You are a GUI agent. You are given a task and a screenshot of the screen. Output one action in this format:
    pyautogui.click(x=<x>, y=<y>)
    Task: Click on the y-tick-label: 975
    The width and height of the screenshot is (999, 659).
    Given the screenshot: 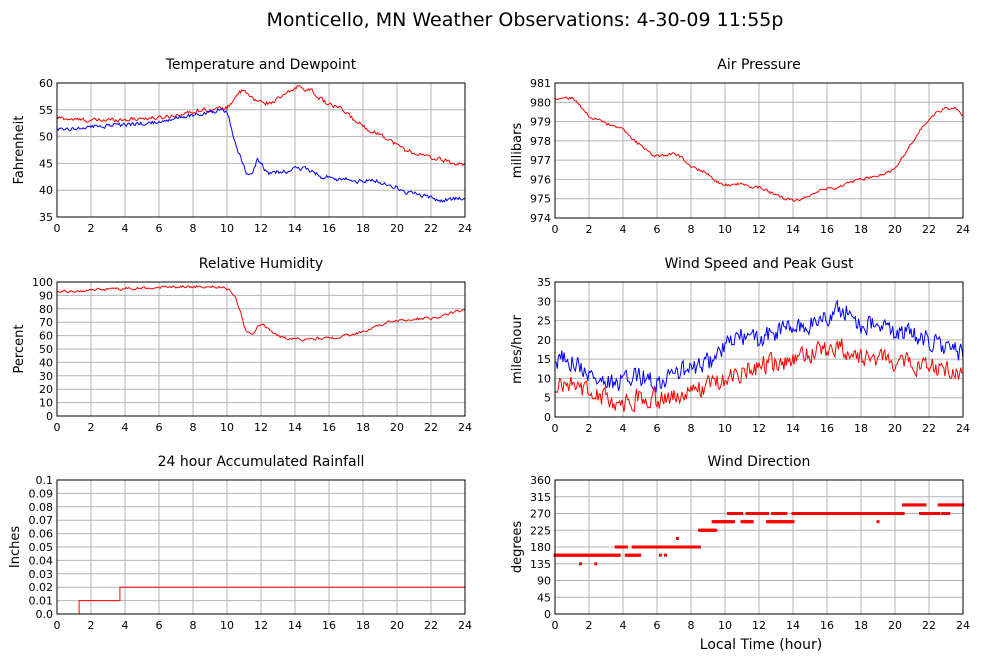 What is the action you would take?
    pyautogui.click(x=540, y=199)
    